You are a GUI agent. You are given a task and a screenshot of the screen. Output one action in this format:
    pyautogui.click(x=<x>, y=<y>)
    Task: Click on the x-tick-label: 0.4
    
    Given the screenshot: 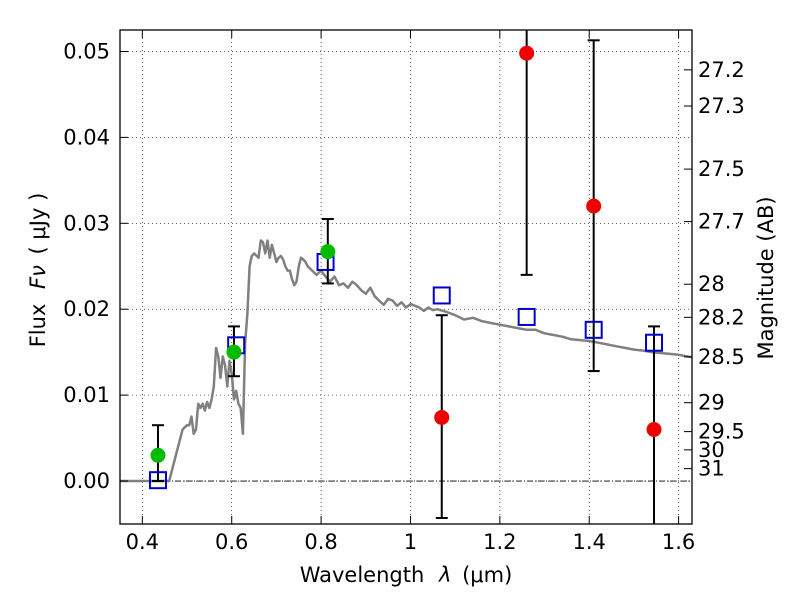 What is the action you would take?
    pyautogui.click(x=142, y=542)
    